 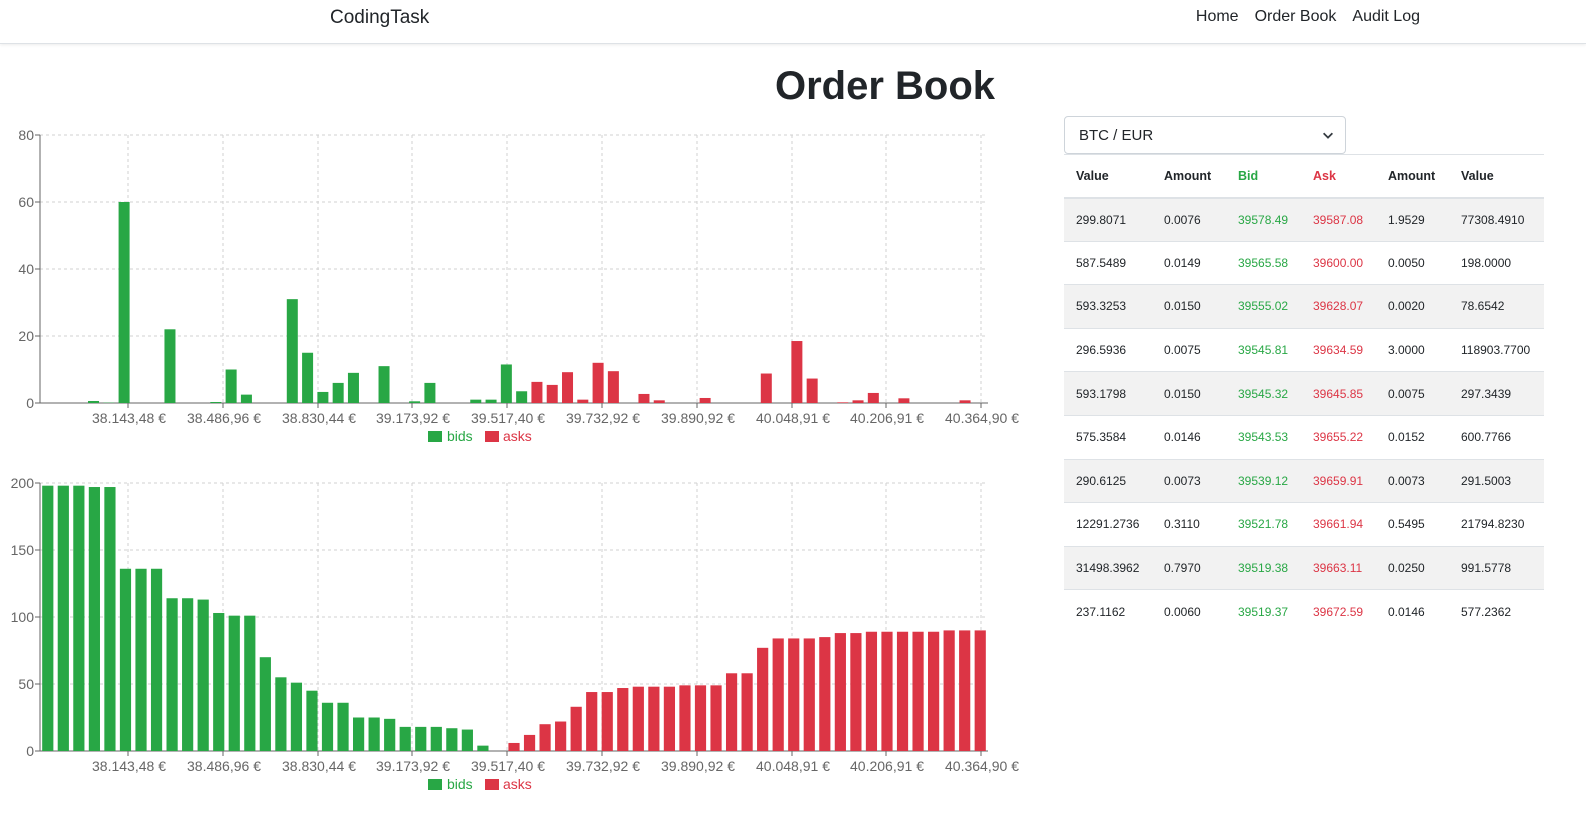 What do you see at coordinates (1295, 16) in the screenshot?
I see `nav-order-book-link: Order Book` at bounding box center [1295, 16].